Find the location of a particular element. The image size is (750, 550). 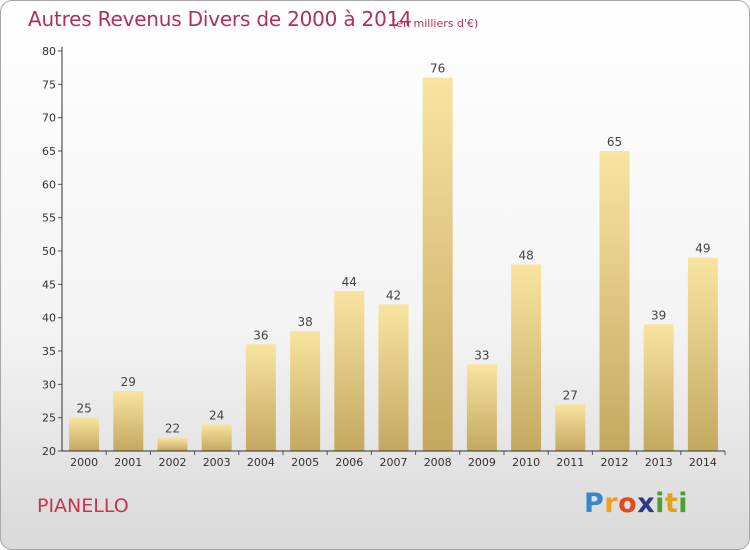

y-tick-label: 50 is located at coordinates (49, 251).